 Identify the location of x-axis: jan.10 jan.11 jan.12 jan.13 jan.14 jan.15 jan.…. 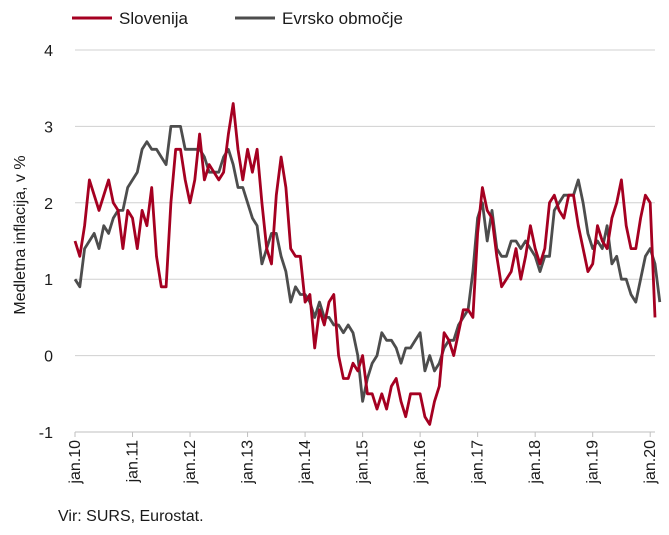
(363, 458).